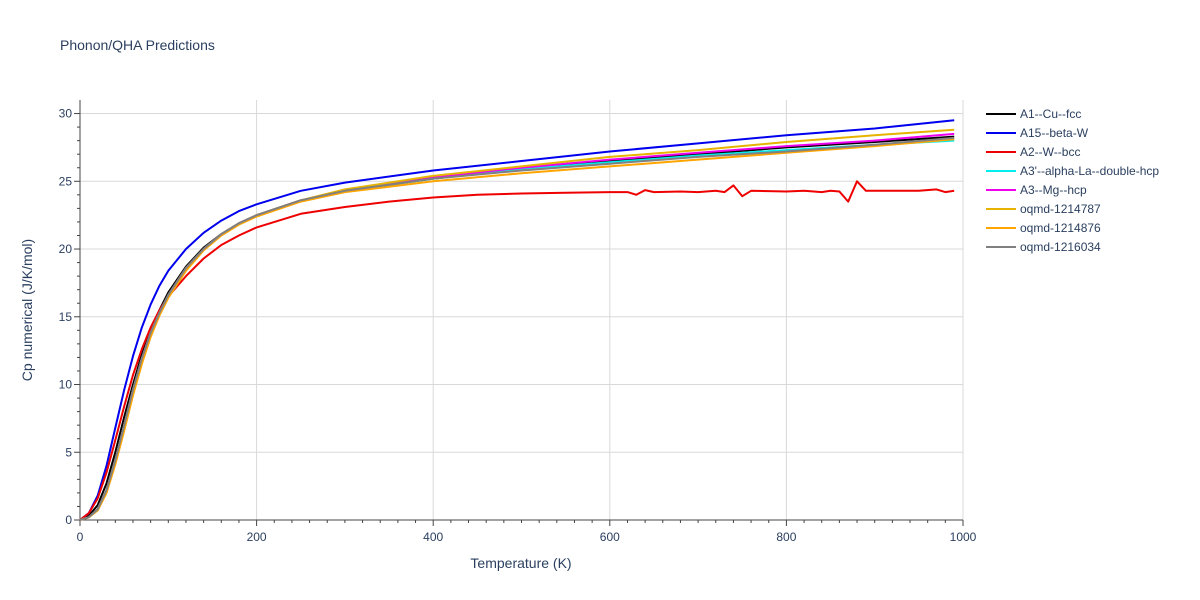 The image size is (1200, 600). What do you see at coordinates (257, 537) in the screenshot?
I see `x-tick-label: 200` at bounding box center [257, 537].